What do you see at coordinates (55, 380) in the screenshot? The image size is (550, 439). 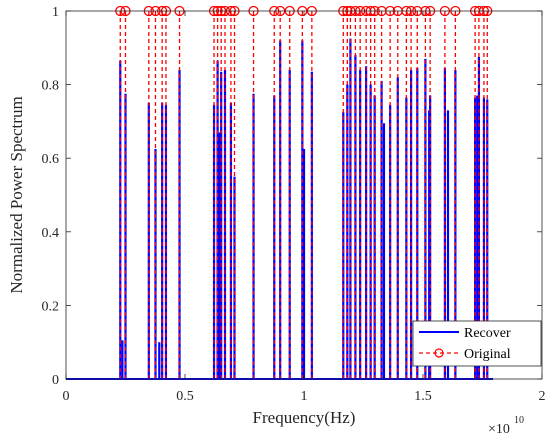 I see `y-tick-label: 0` at bounding box center [55, 380].